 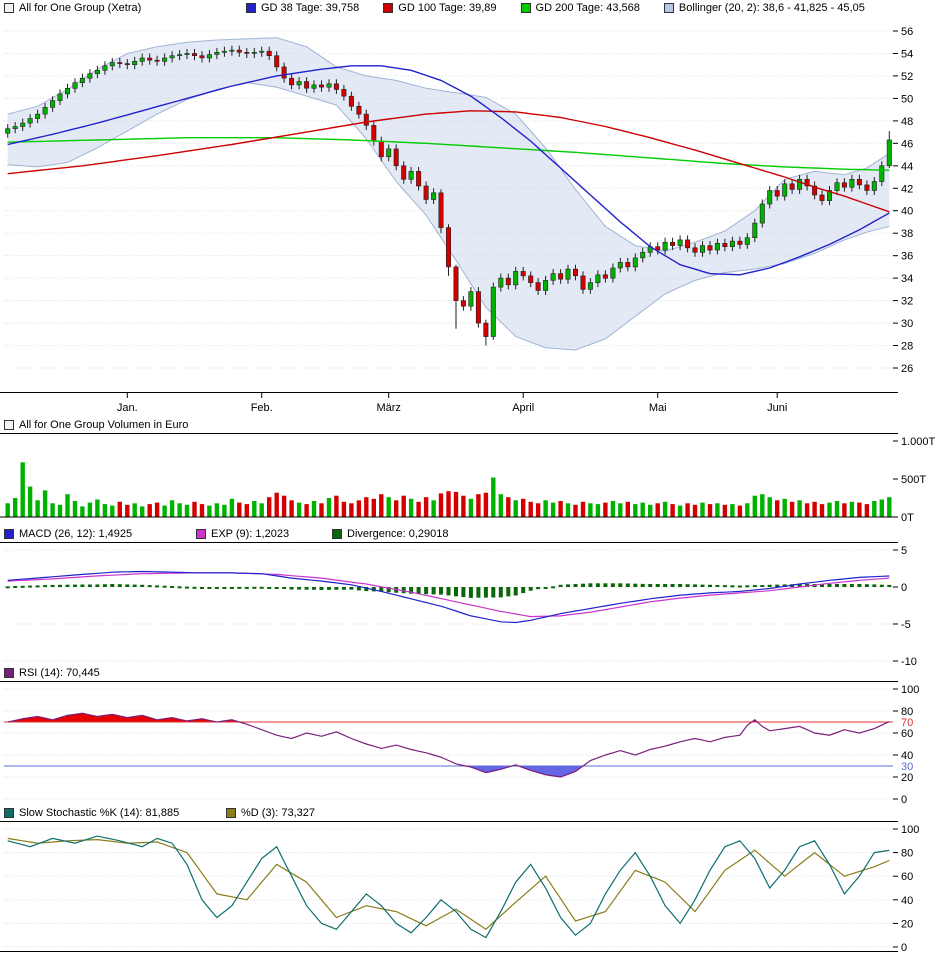 I want to click on legend-item-exp: EXP (9): 1,2023, so click(x=252, y=534).